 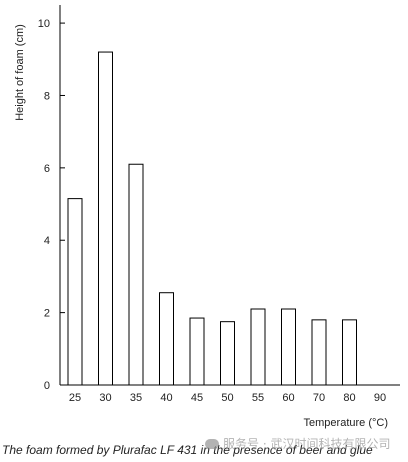 What do you see at coordinates (47, 169) in the screenshot?
I see `y-tick-label: 6` at bounding box center [47, 169].